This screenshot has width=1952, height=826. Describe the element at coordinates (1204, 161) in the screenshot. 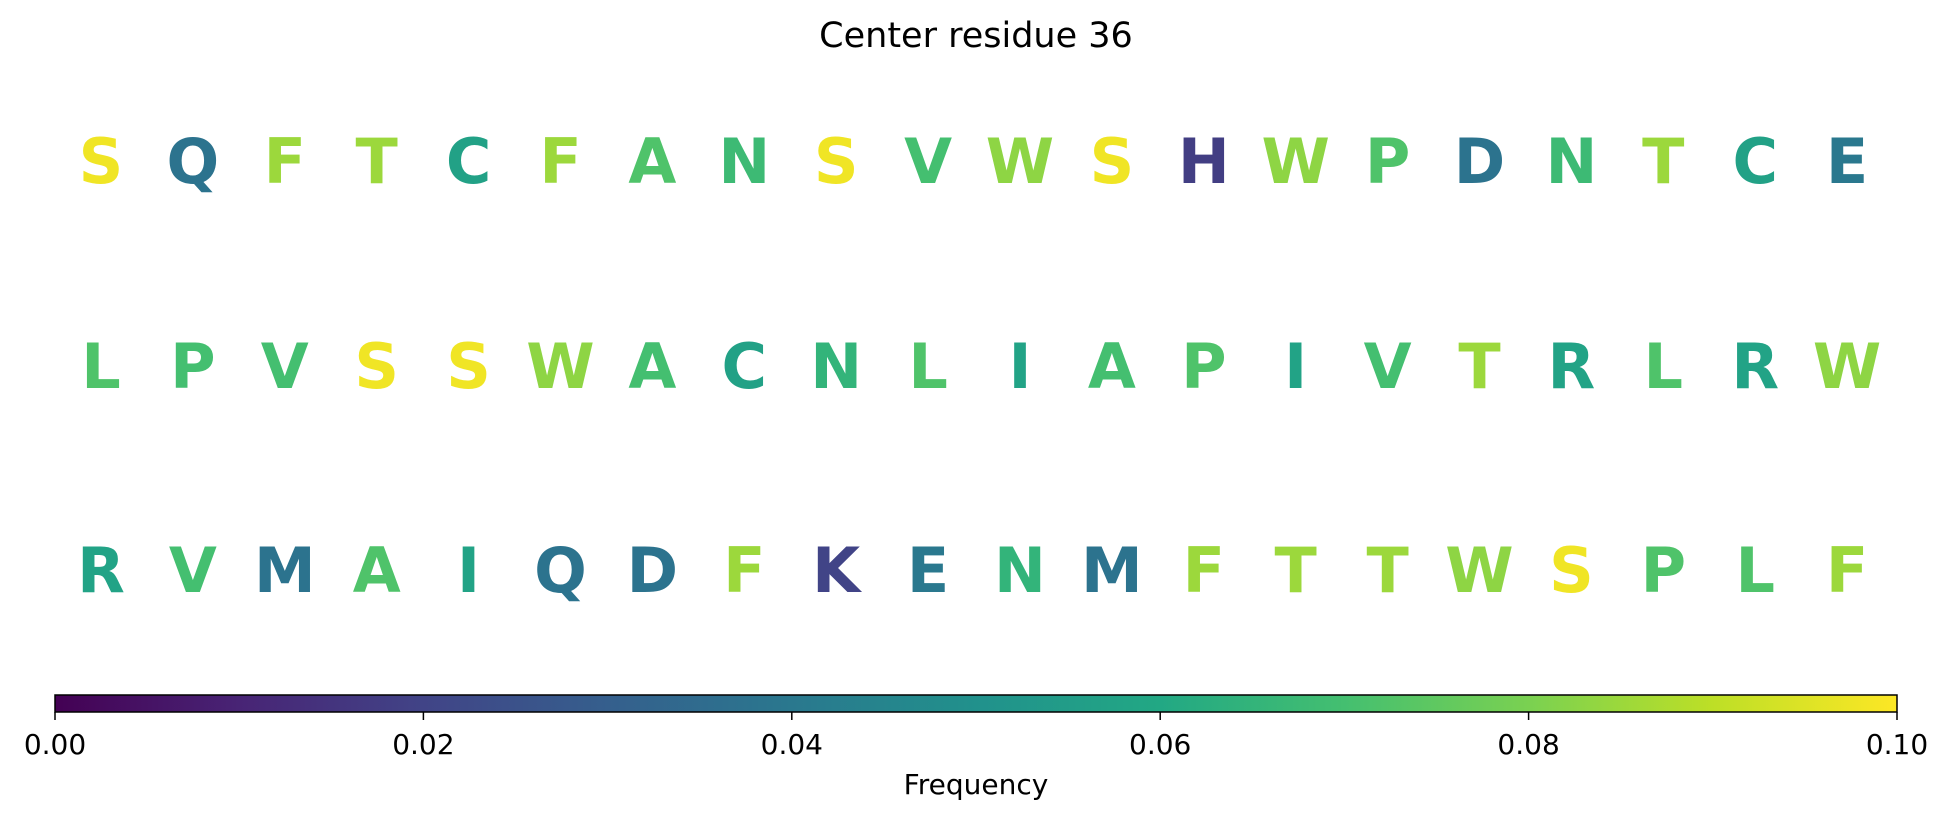

I see `residue-letter: H` at that location.